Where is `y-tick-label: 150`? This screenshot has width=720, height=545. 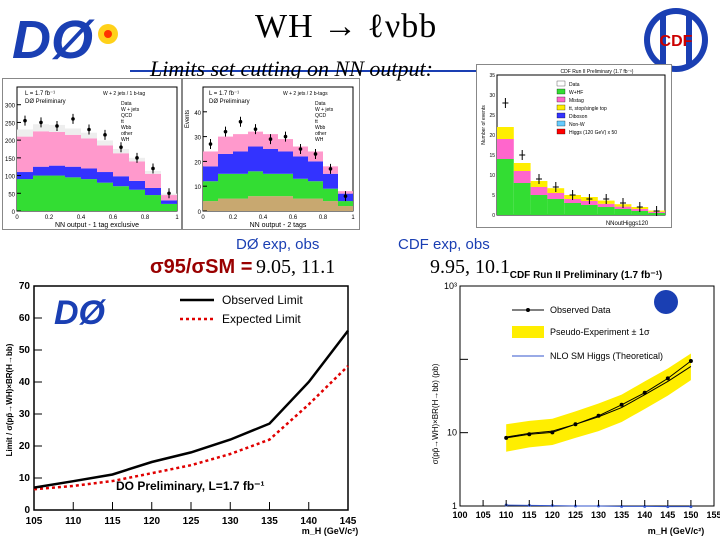
y-tick-label: 150 is located at coordinates (10, 160).